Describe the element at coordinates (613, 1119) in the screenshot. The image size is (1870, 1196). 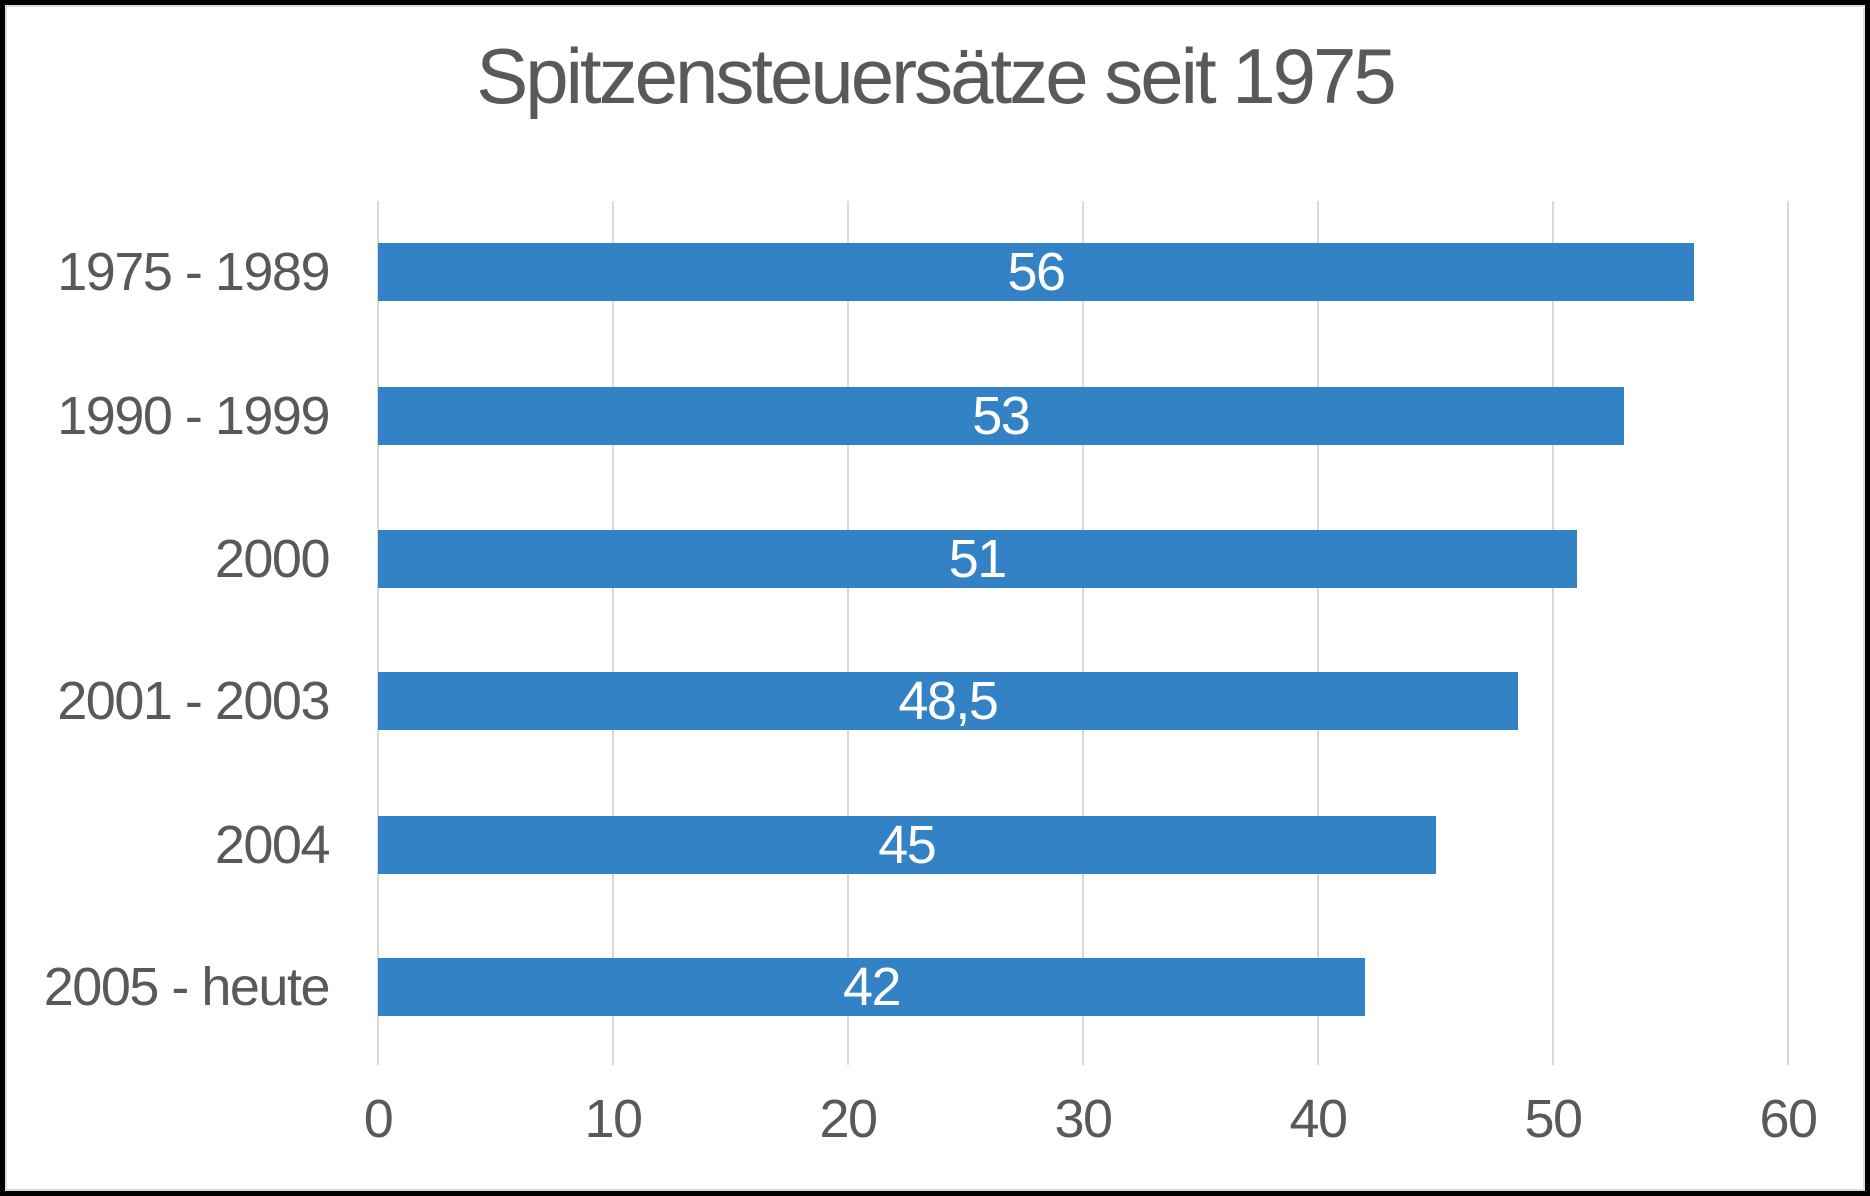
I see `x-tick-label: 10` at that location.